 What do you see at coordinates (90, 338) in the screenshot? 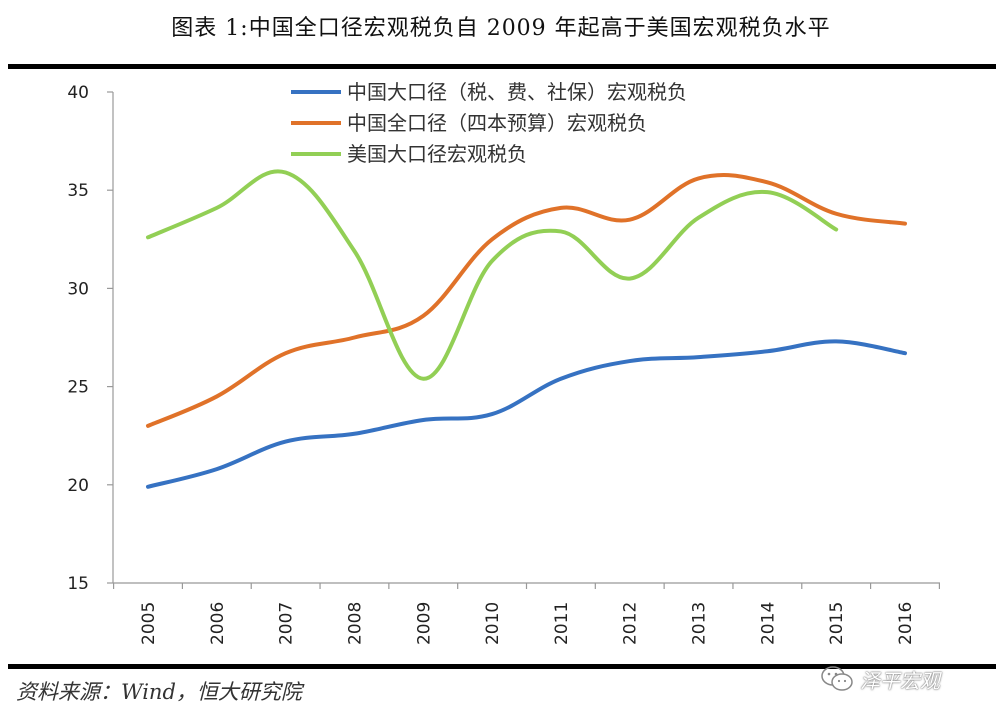
I see `y-axis-ticks: 15 20 25 30 35 40` at bounding box center [90, 338].